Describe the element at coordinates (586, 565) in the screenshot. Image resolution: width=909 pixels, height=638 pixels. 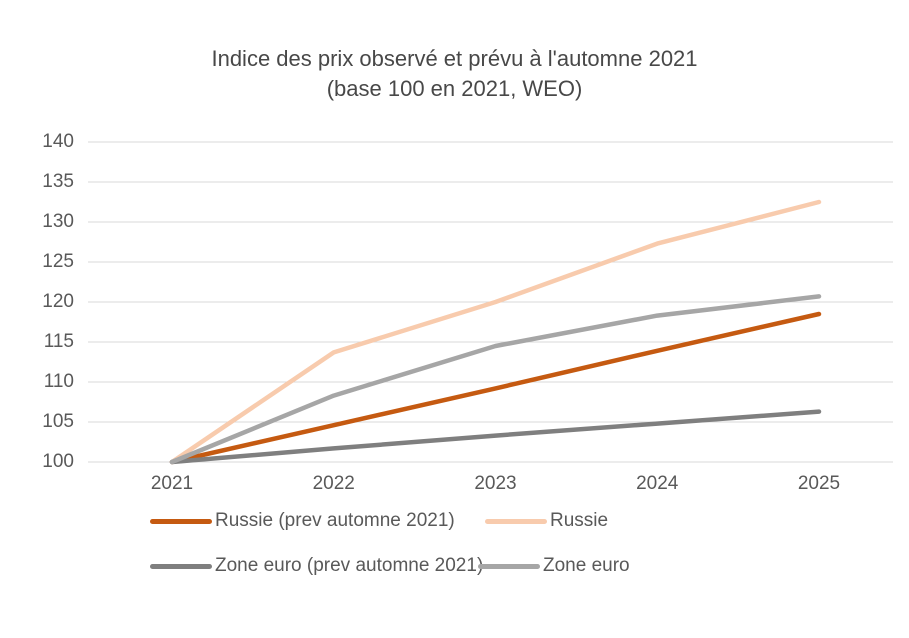
I see `legend-label: Zone euro` at that location.